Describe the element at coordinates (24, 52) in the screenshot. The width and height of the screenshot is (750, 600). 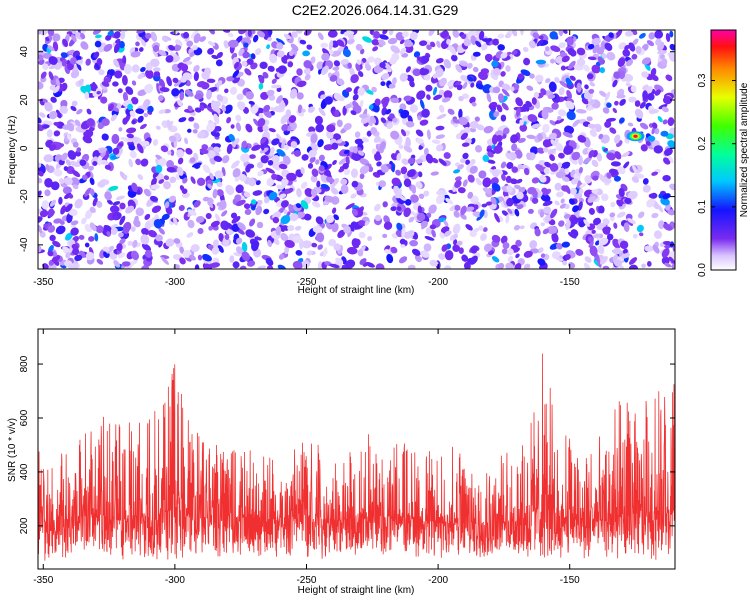
I see `spectrogram-y-tick-label: 40` at that location.